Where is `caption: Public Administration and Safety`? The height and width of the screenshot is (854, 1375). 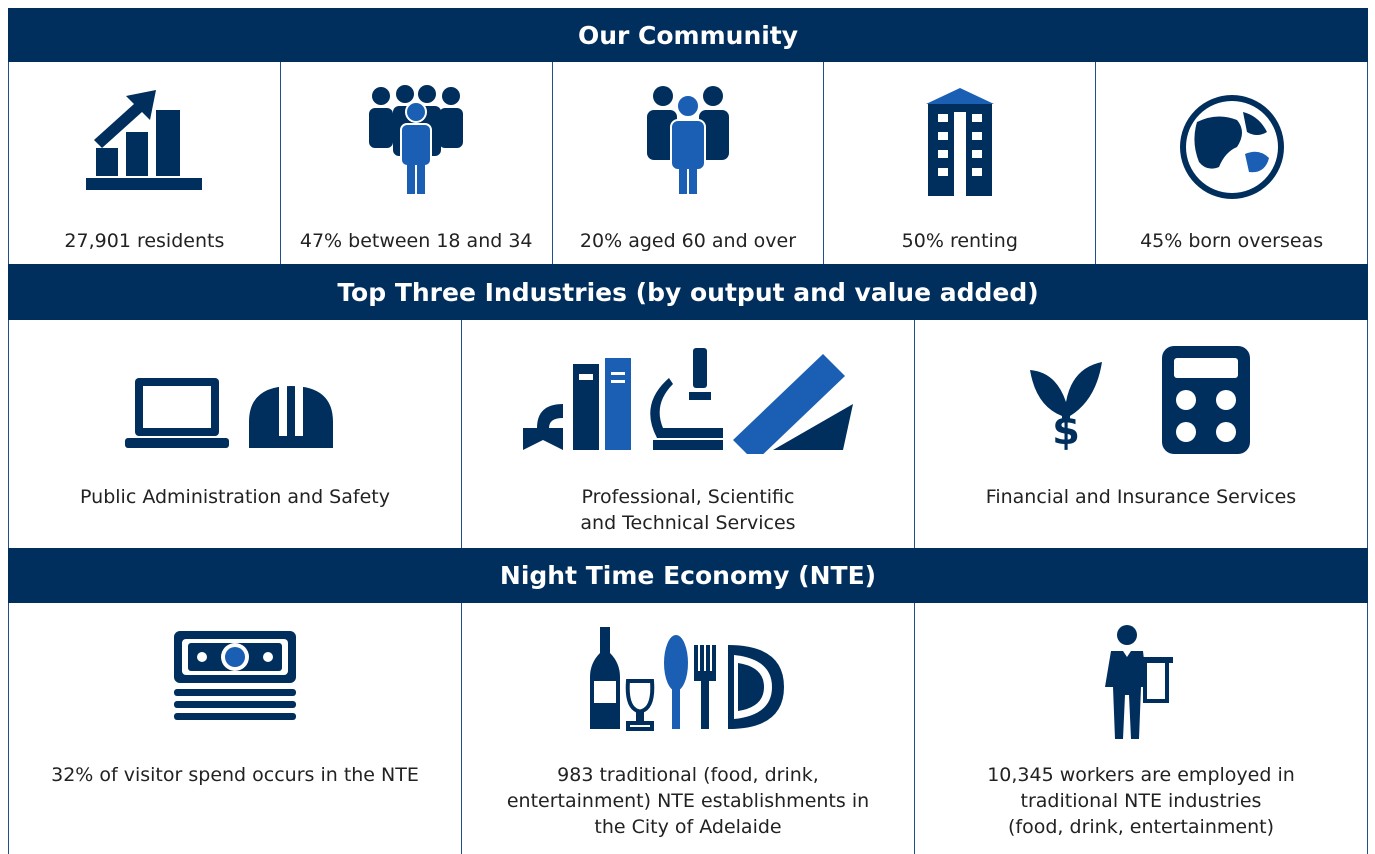
caption: Public Administration and Safety is located at coordinates (235, 497).